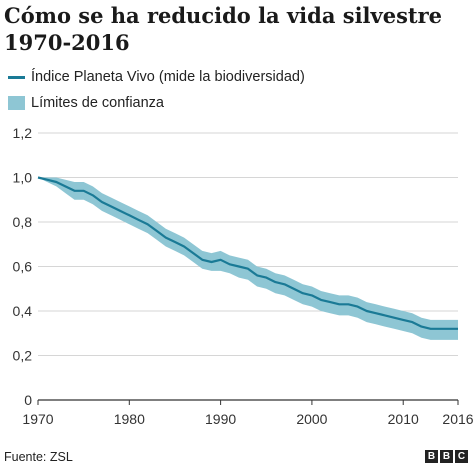 This screenshot has width=474, height=468. I want to click on bbc-logo-letter-3: C, so click(461, 456).